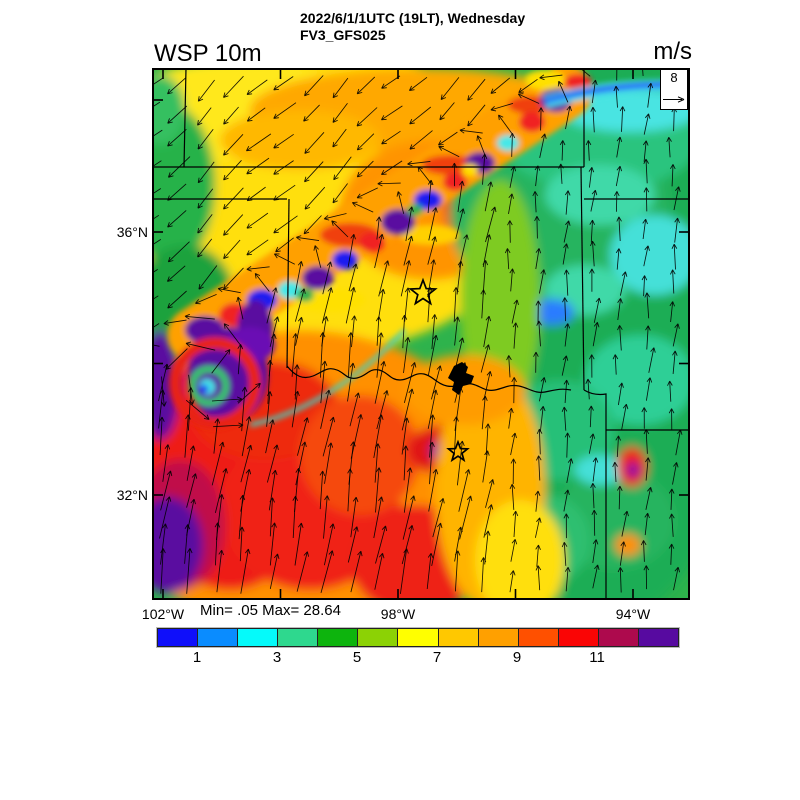 The height and width of the screenshot is (800, 800). What do you see at coordinates (208, 53) in the screenshot?
I see `variable-label: WSP 10m` at bounding box center [208, 53].